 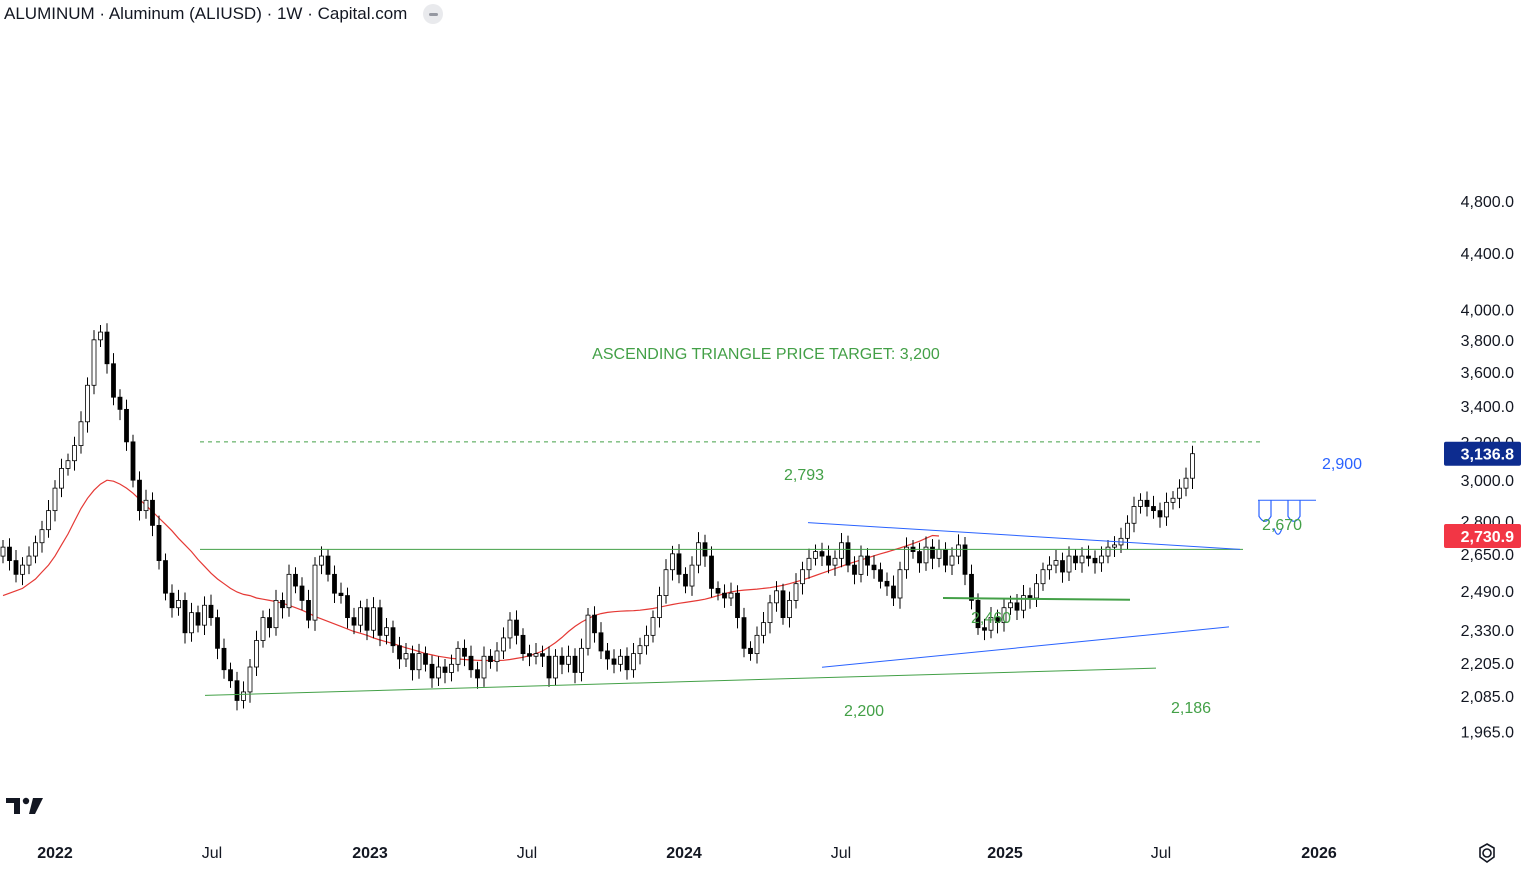 What do you see at coordinates (527, 853) in the screenshot?
I see `time-tick-label: Jul` at bounding box center [527, 853].